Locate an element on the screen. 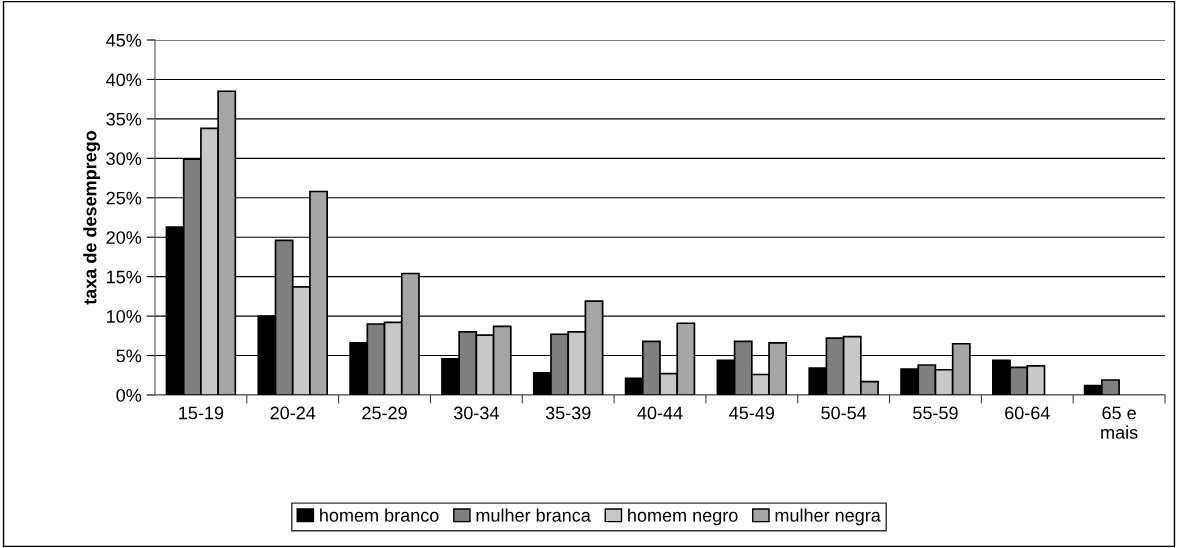 The image size is (1178, 548). x-tick-label: 25-29 is located at coordinates (384, 413).